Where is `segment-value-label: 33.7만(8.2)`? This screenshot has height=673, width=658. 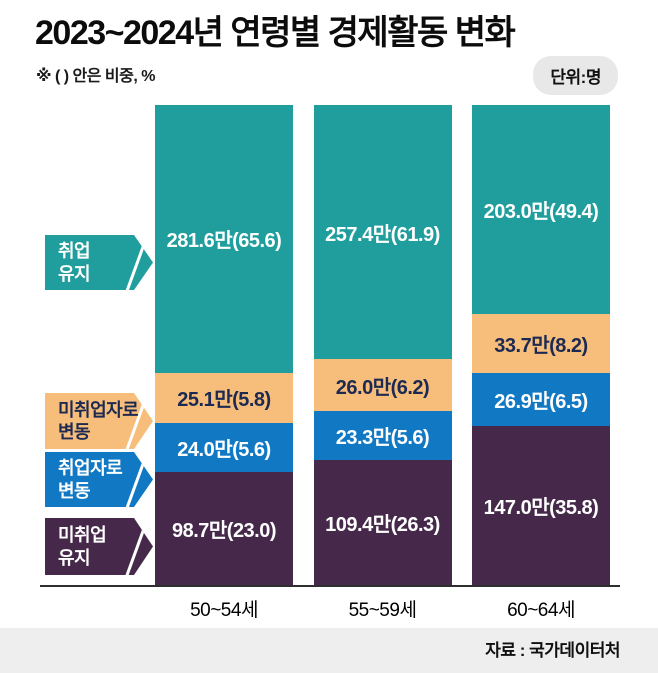
segment-value-label: 33.7만(8.2) is located at coordinates (541, 345).